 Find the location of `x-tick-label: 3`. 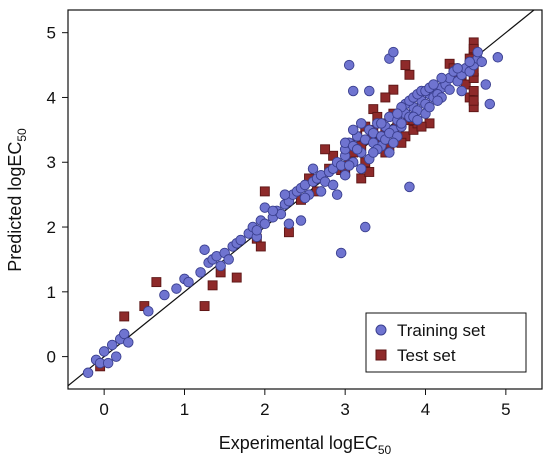

x-tick-label: 3 is located at coordinates (344, 409).